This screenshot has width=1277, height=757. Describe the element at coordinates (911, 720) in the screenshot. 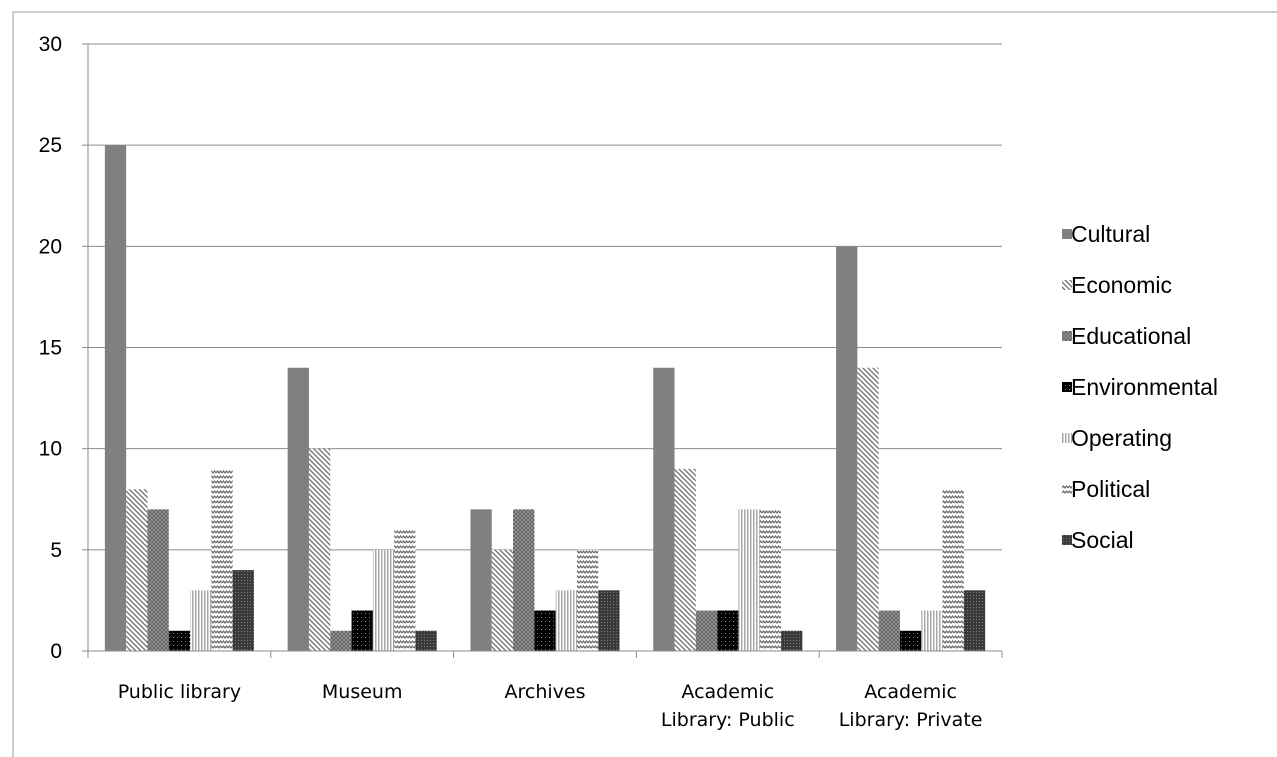

I see `x-category-label: Library: Private` at that location.